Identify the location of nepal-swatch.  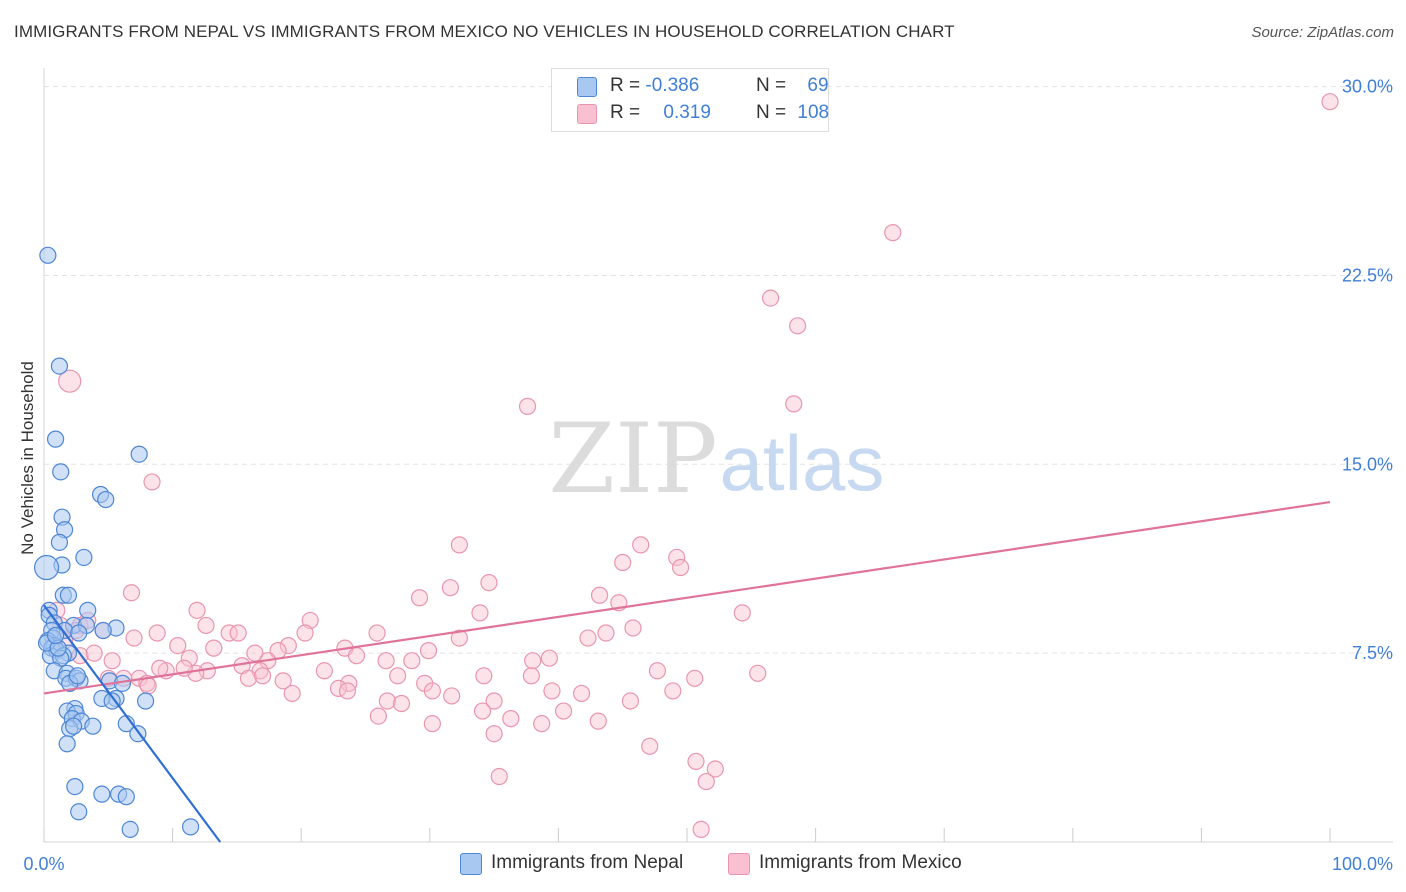
(587, 87).